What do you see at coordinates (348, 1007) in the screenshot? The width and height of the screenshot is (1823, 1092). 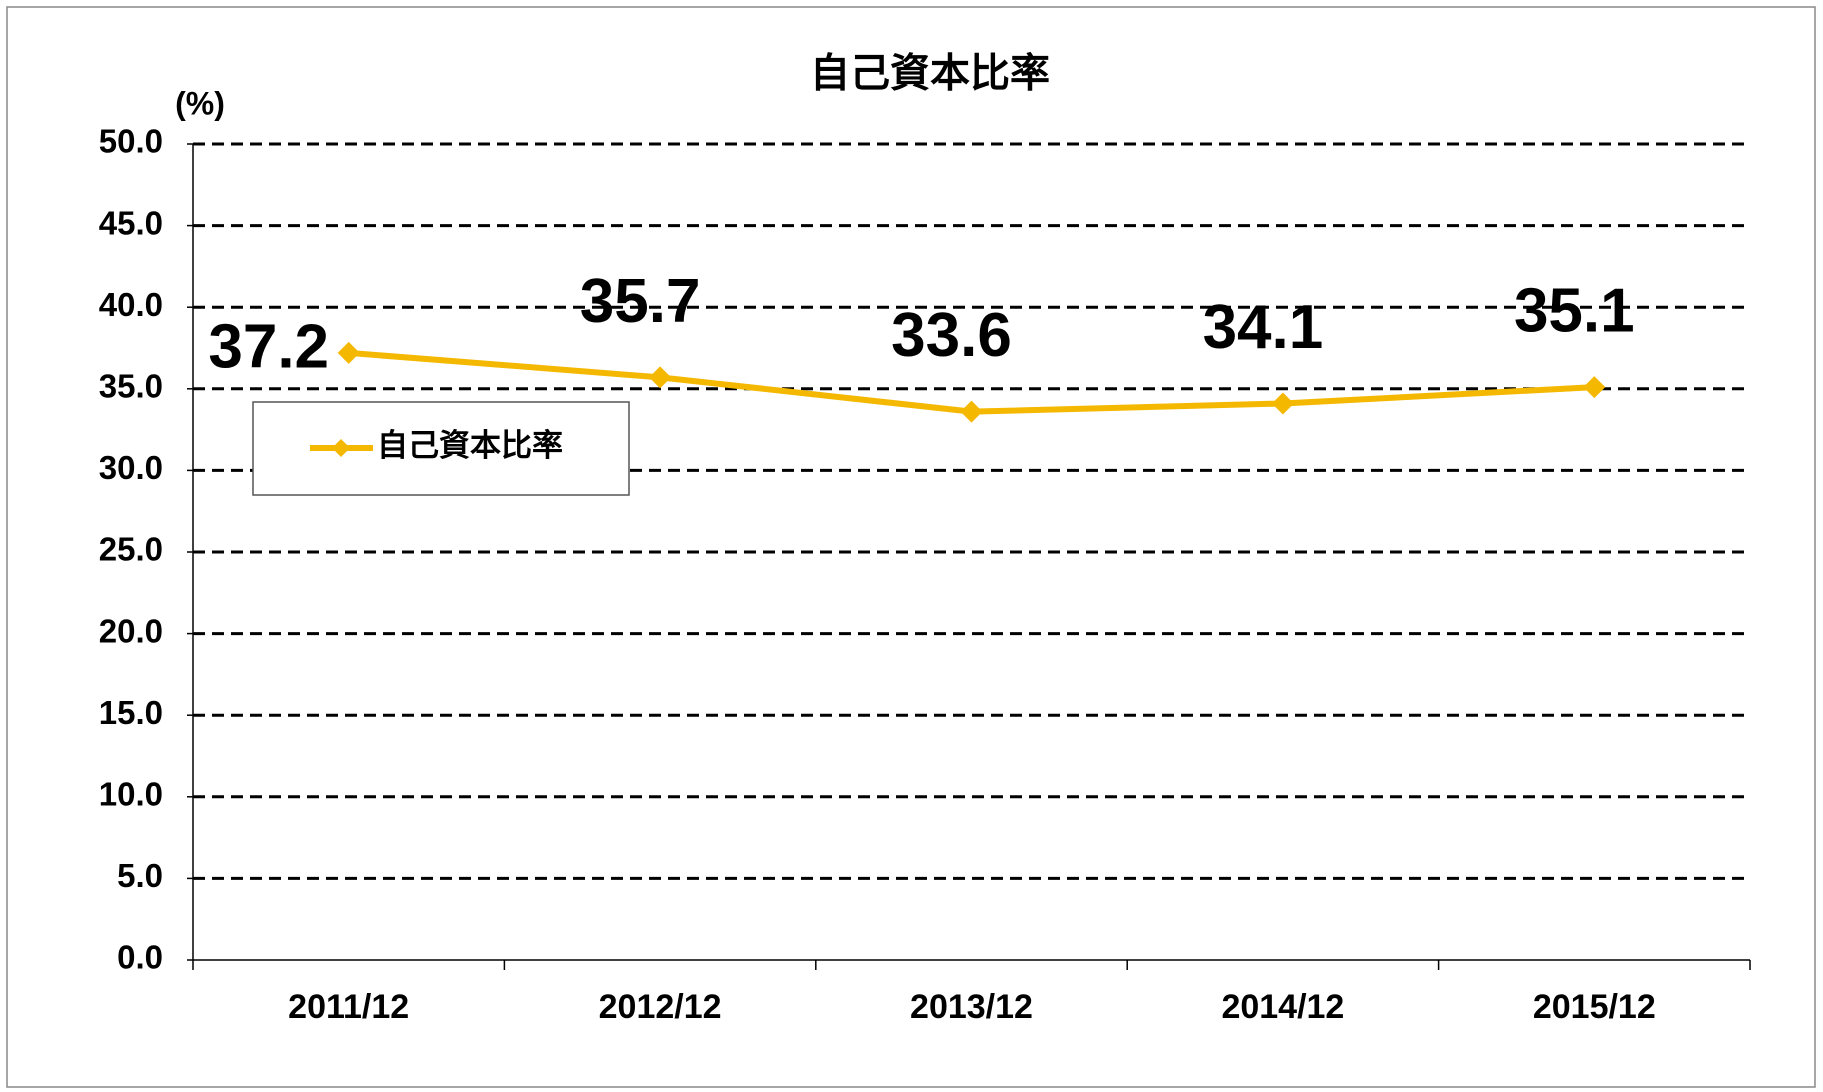 I see `x-tick-label: 2011/12` at bounding box center [348, 1007].